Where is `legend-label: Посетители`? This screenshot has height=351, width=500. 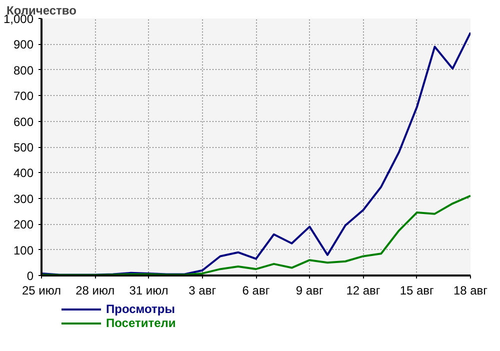 legend-label: Посетители is located at coordinates (141, 323).